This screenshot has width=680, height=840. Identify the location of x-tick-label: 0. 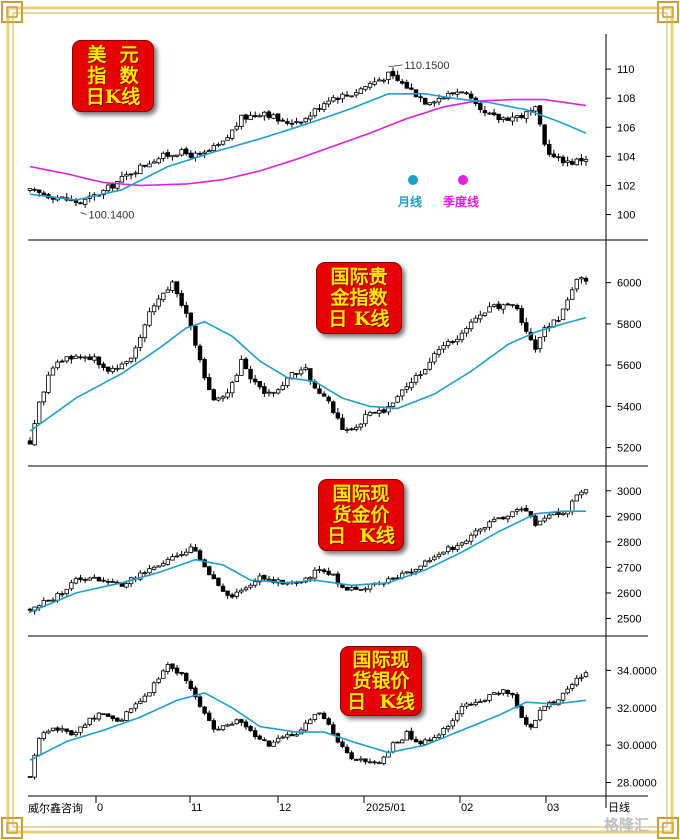
(100, 808).